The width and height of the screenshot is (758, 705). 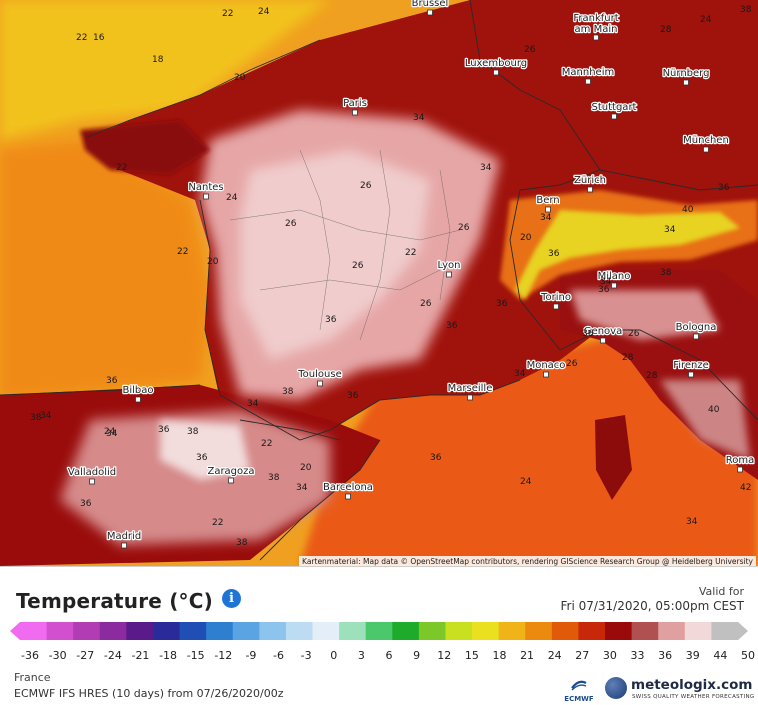 I want to click on city-marker-marseille, so click(x=470, y=397).